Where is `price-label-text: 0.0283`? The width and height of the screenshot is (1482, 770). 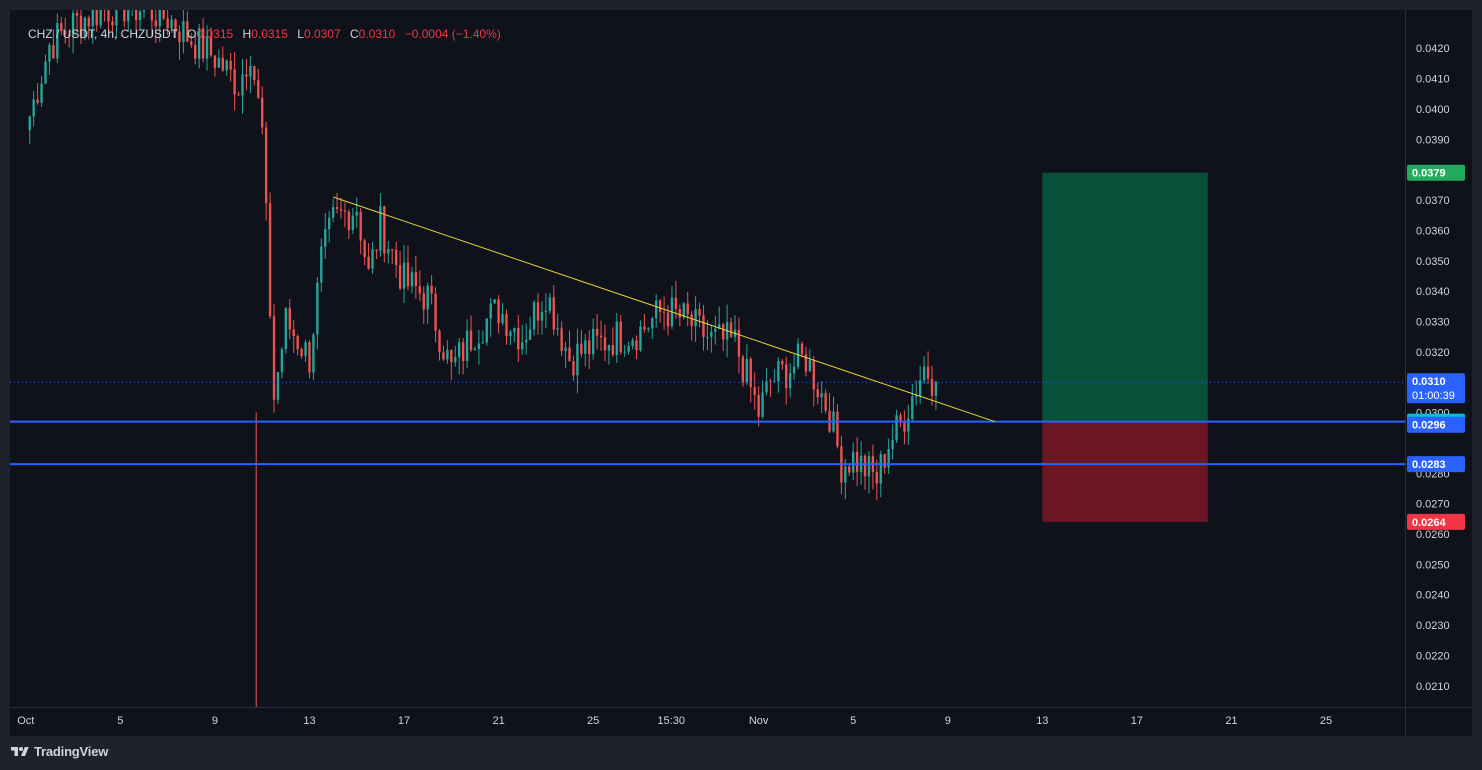
price-label-text: 0.0283 is located at coordinates (1429, 465).